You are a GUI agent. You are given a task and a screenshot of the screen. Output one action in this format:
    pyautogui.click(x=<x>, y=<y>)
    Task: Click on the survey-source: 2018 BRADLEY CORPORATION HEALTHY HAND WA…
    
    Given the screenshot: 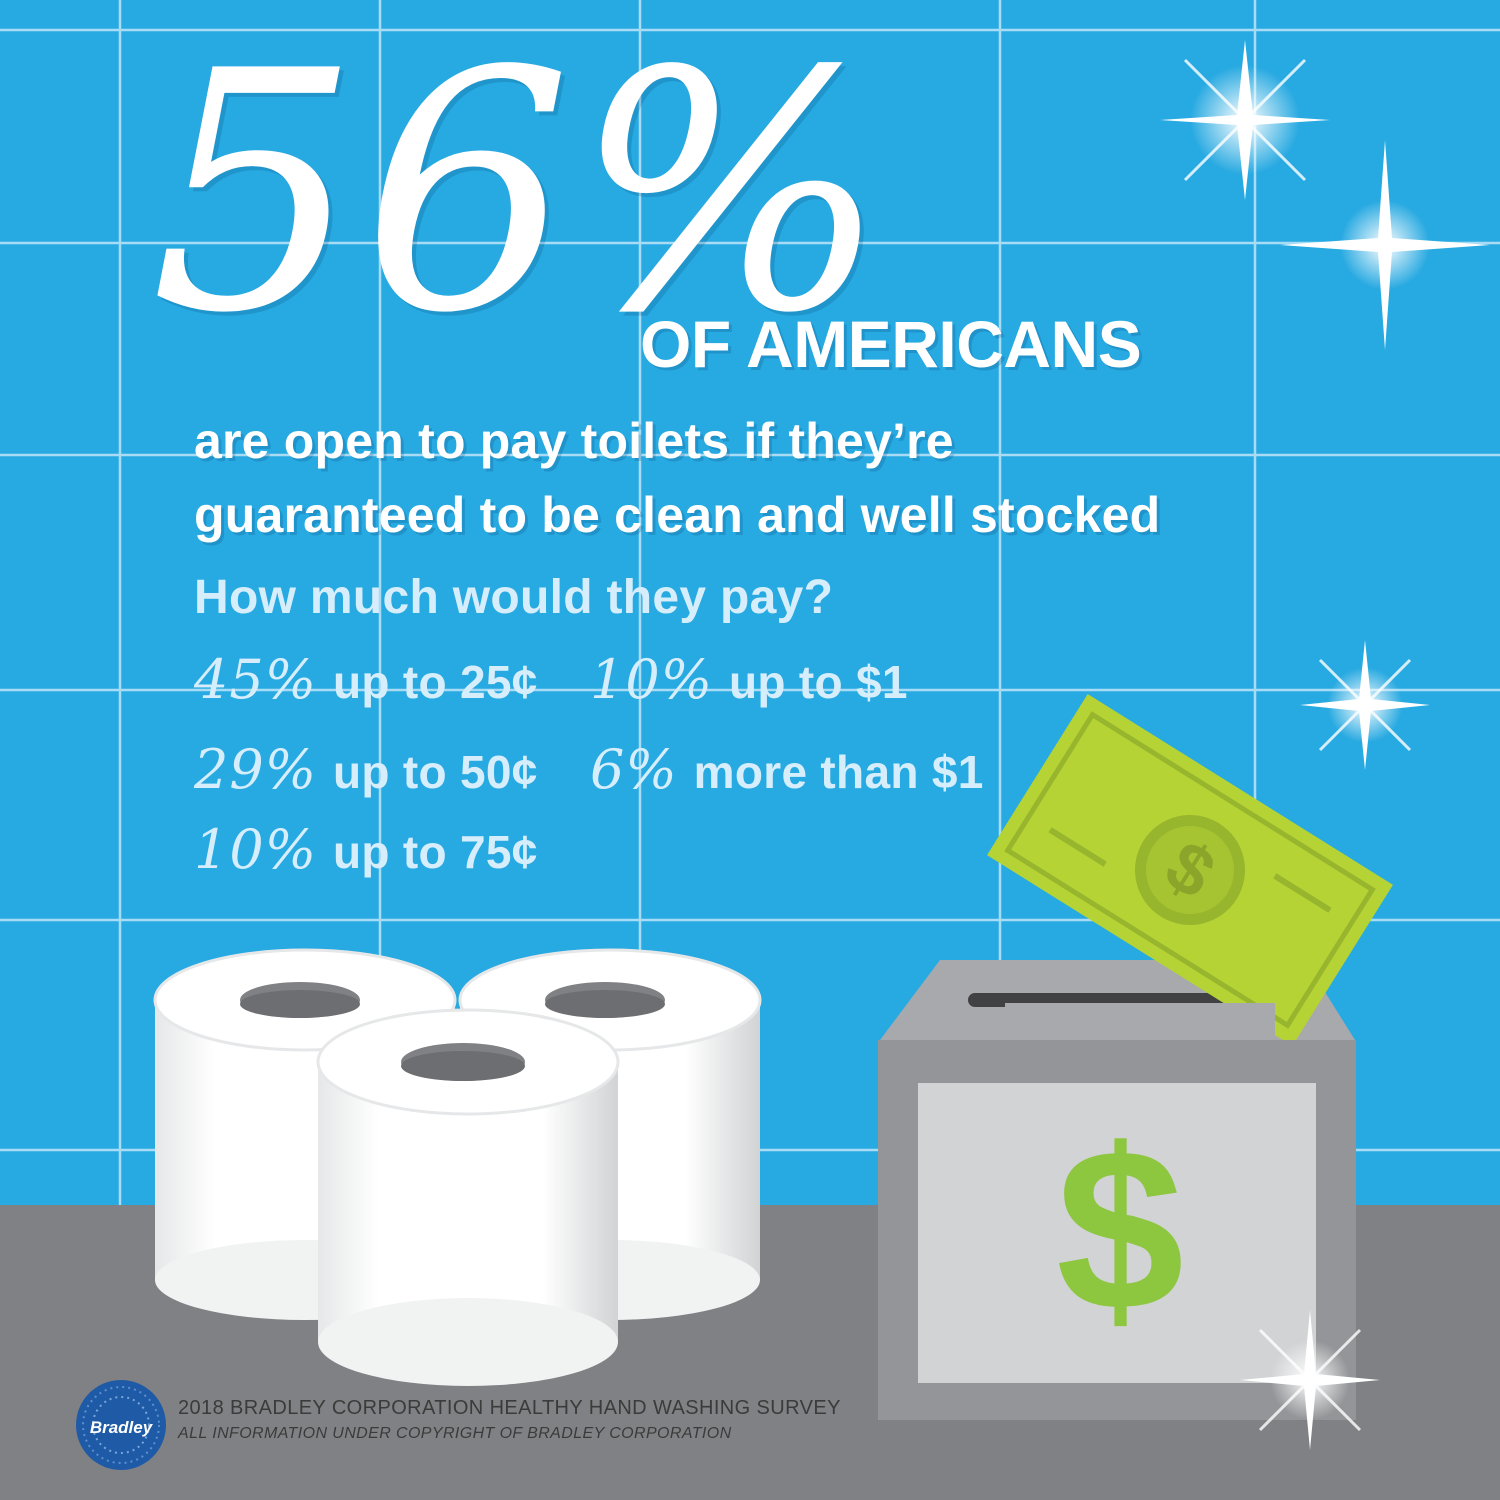 What is the action you would take?
    pyautogui.click(x=509, y=1408)
    